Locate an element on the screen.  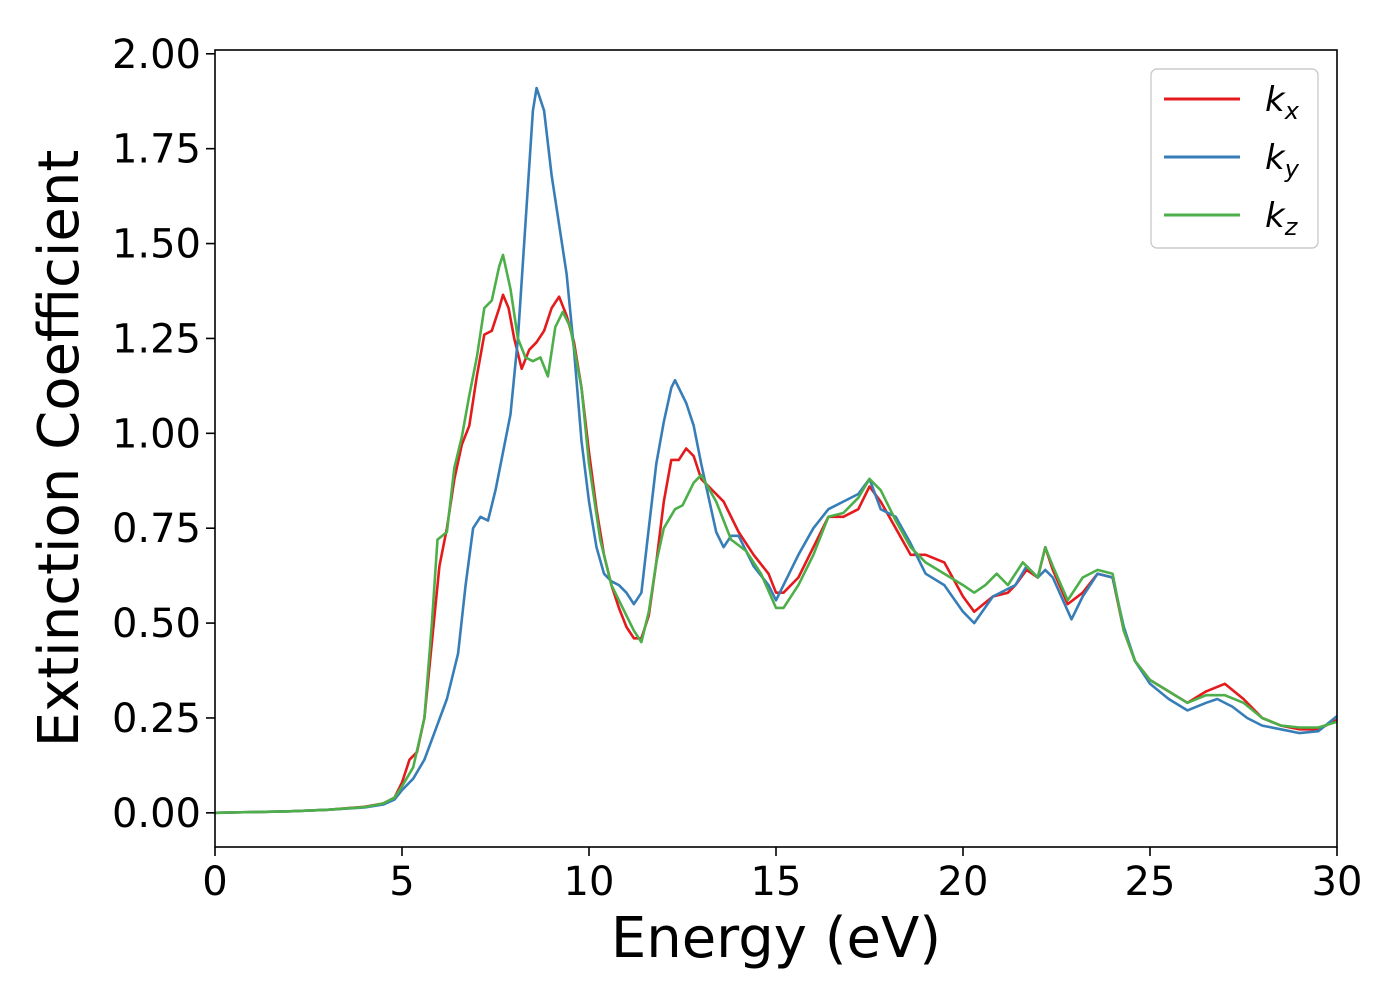
y-tick-label: 1.75 is located at coordinates (156, 150).